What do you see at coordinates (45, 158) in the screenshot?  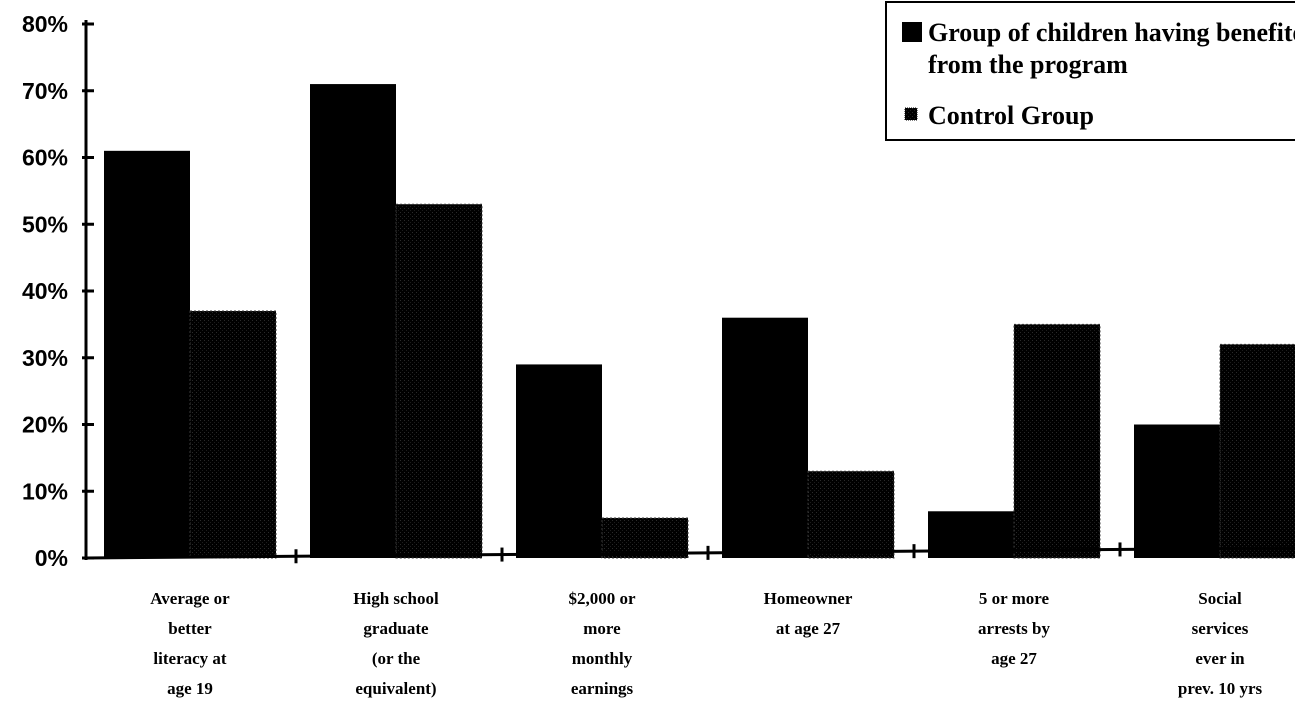 I see `y-tick-label: 60%` at bounding box center [45, 158].